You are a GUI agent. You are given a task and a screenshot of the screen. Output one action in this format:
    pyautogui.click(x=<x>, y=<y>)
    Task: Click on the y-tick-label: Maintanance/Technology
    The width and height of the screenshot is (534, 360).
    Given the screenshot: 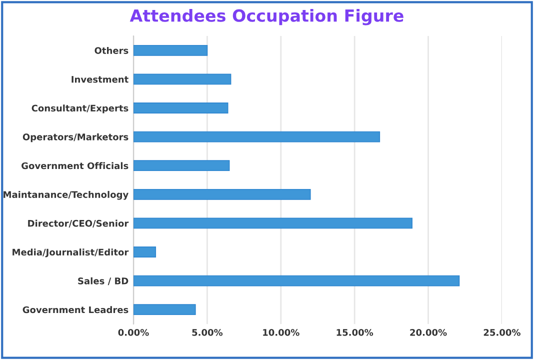 What is the action you would take?
    pyautogui.click(x=66, y=195)
    